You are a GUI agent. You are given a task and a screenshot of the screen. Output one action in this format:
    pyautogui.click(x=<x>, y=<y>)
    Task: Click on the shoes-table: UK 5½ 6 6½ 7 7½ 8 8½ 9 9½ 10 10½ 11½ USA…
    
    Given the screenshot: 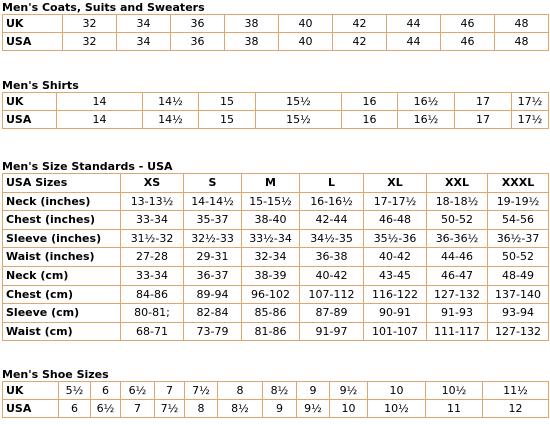 What is the action you would take?
    pyautogui.click(x=275, y=399)
    